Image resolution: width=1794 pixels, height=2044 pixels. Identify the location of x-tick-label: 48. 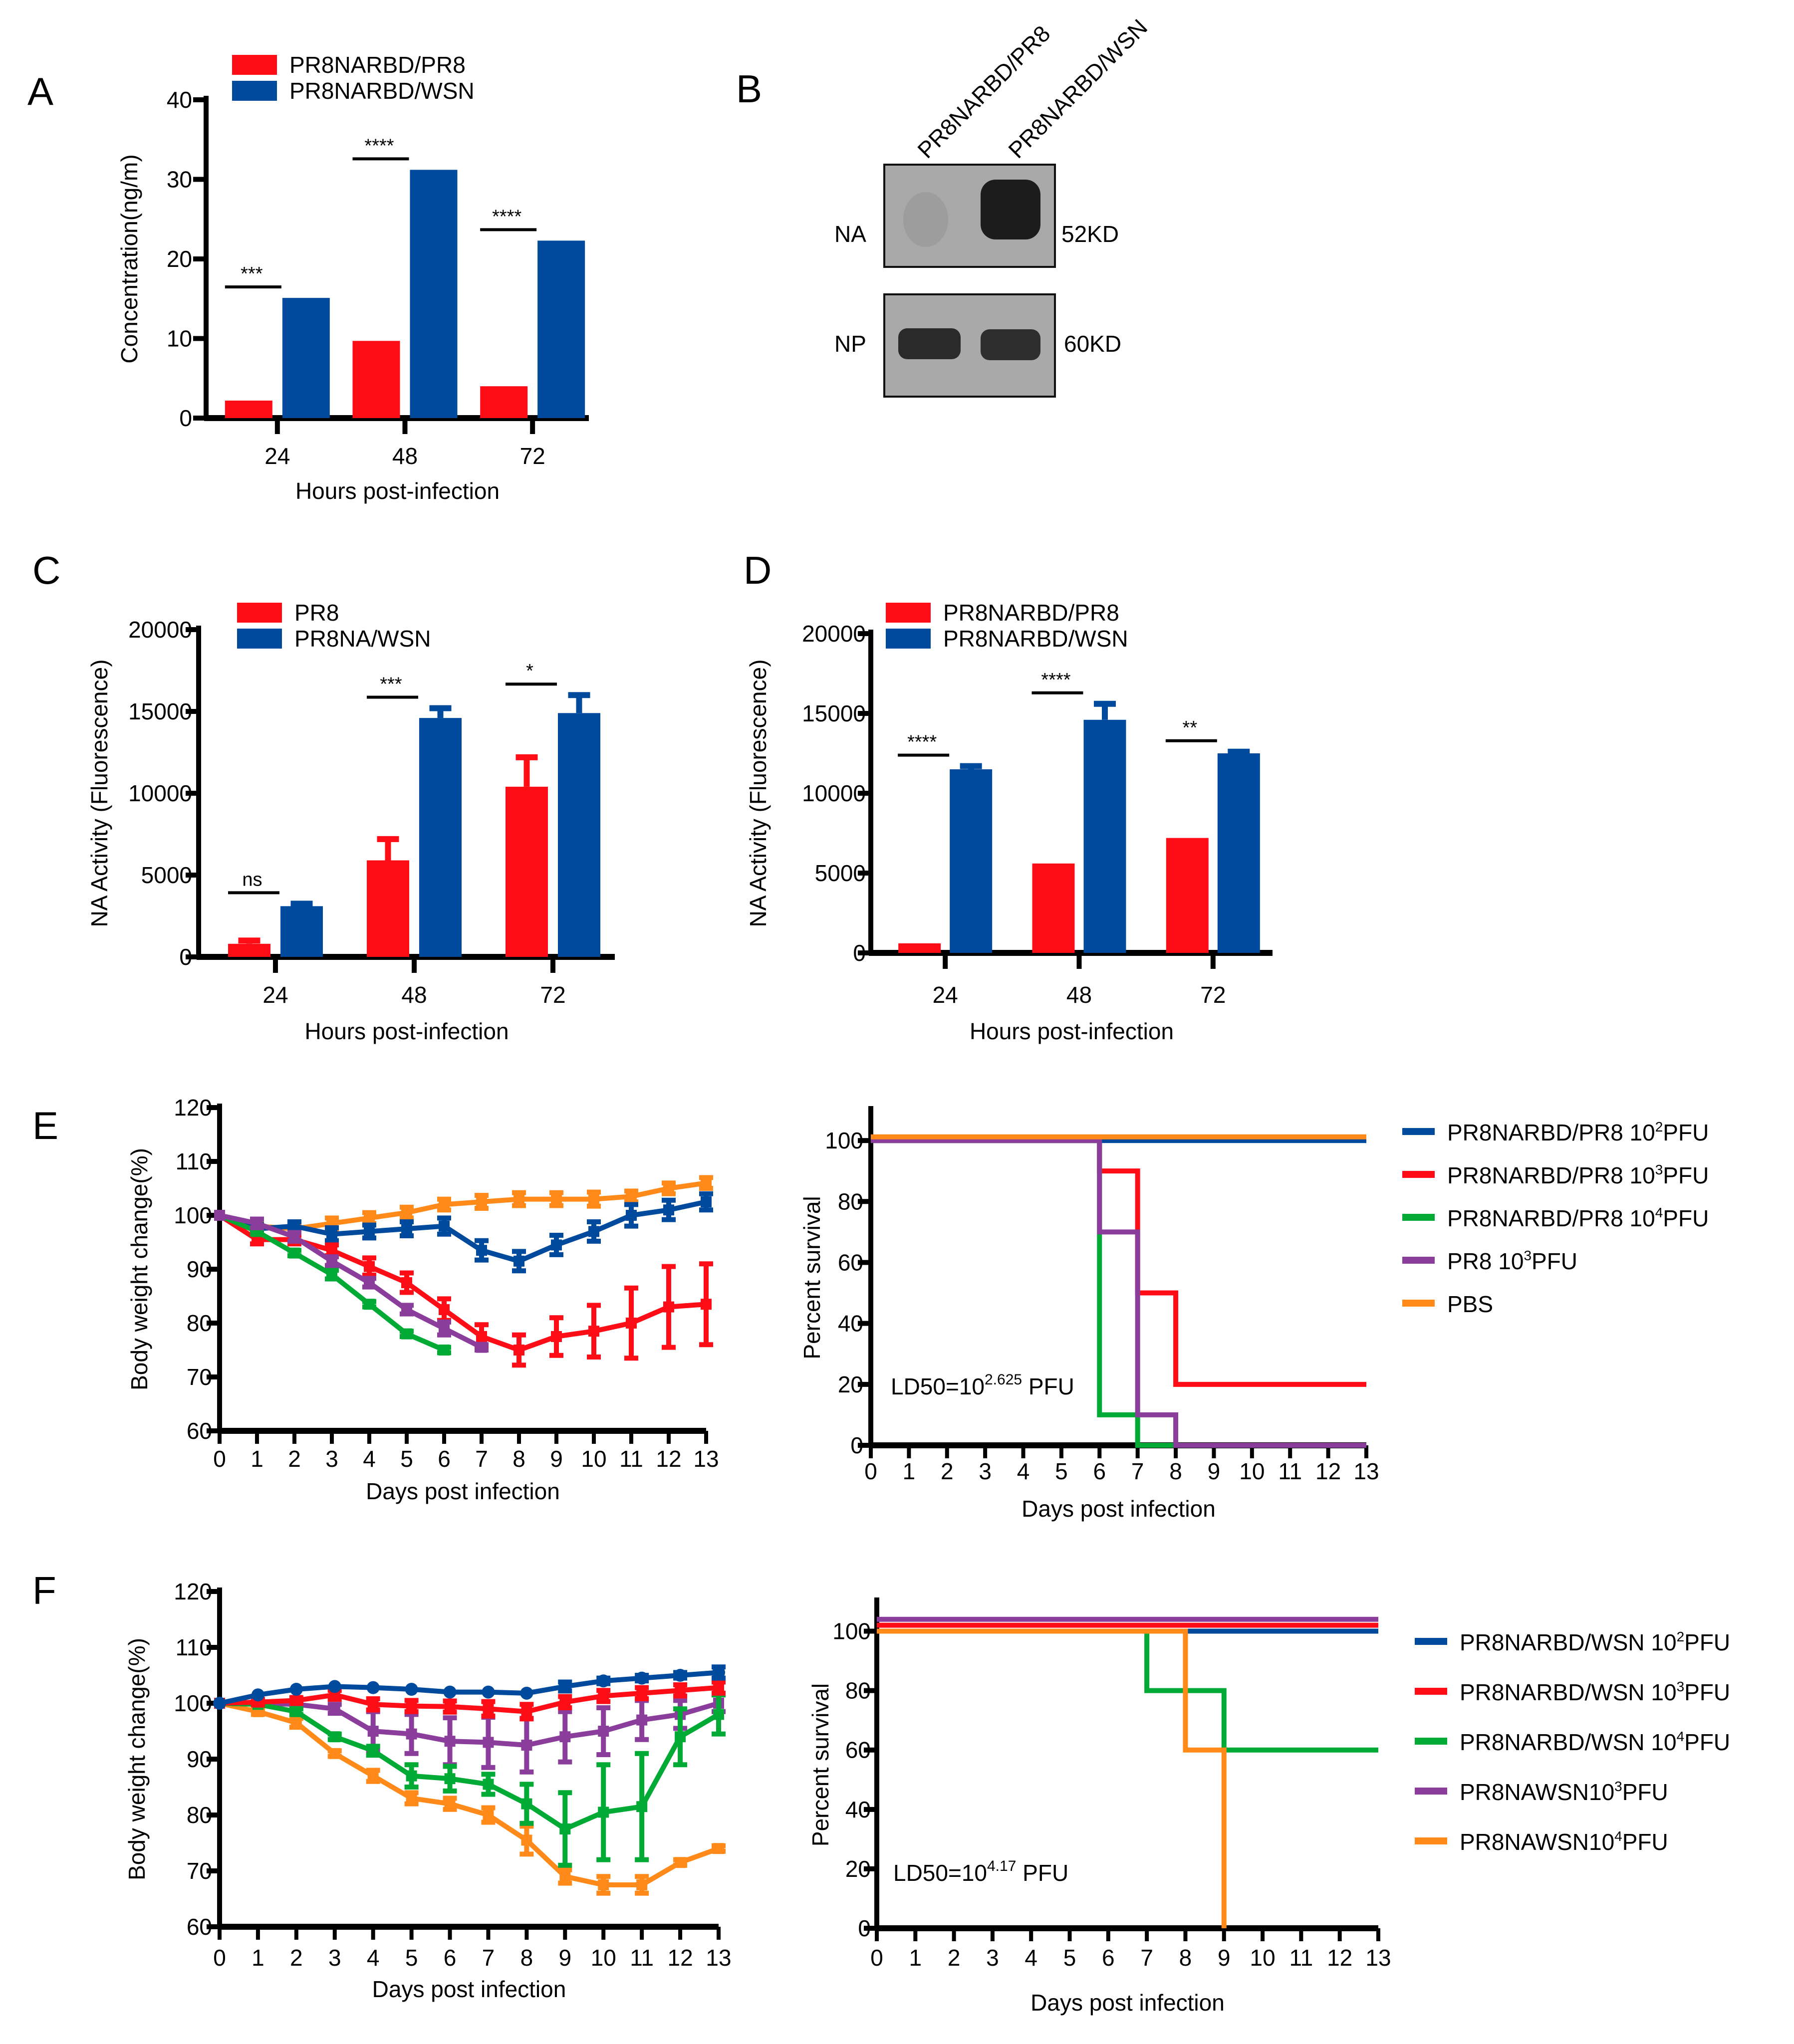
(405, 456).